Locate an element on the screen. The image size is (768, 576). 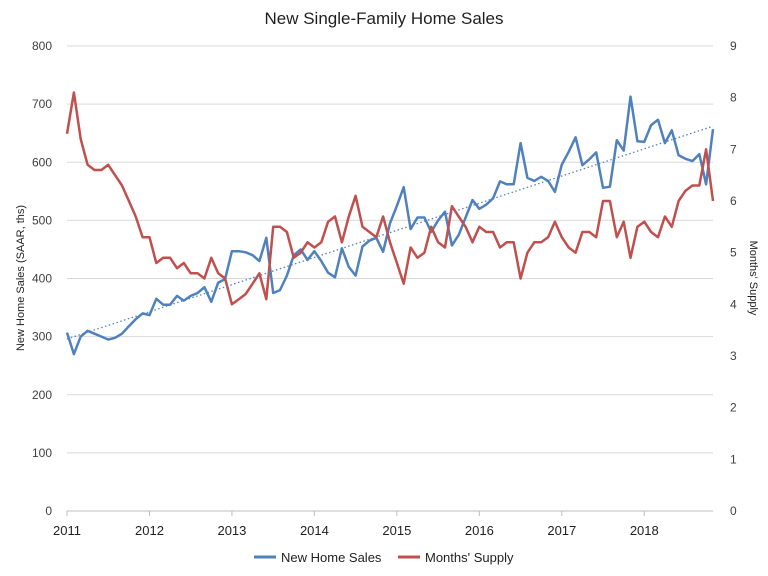
x-tick-label: 2012 is located at coordinates (149, 530).